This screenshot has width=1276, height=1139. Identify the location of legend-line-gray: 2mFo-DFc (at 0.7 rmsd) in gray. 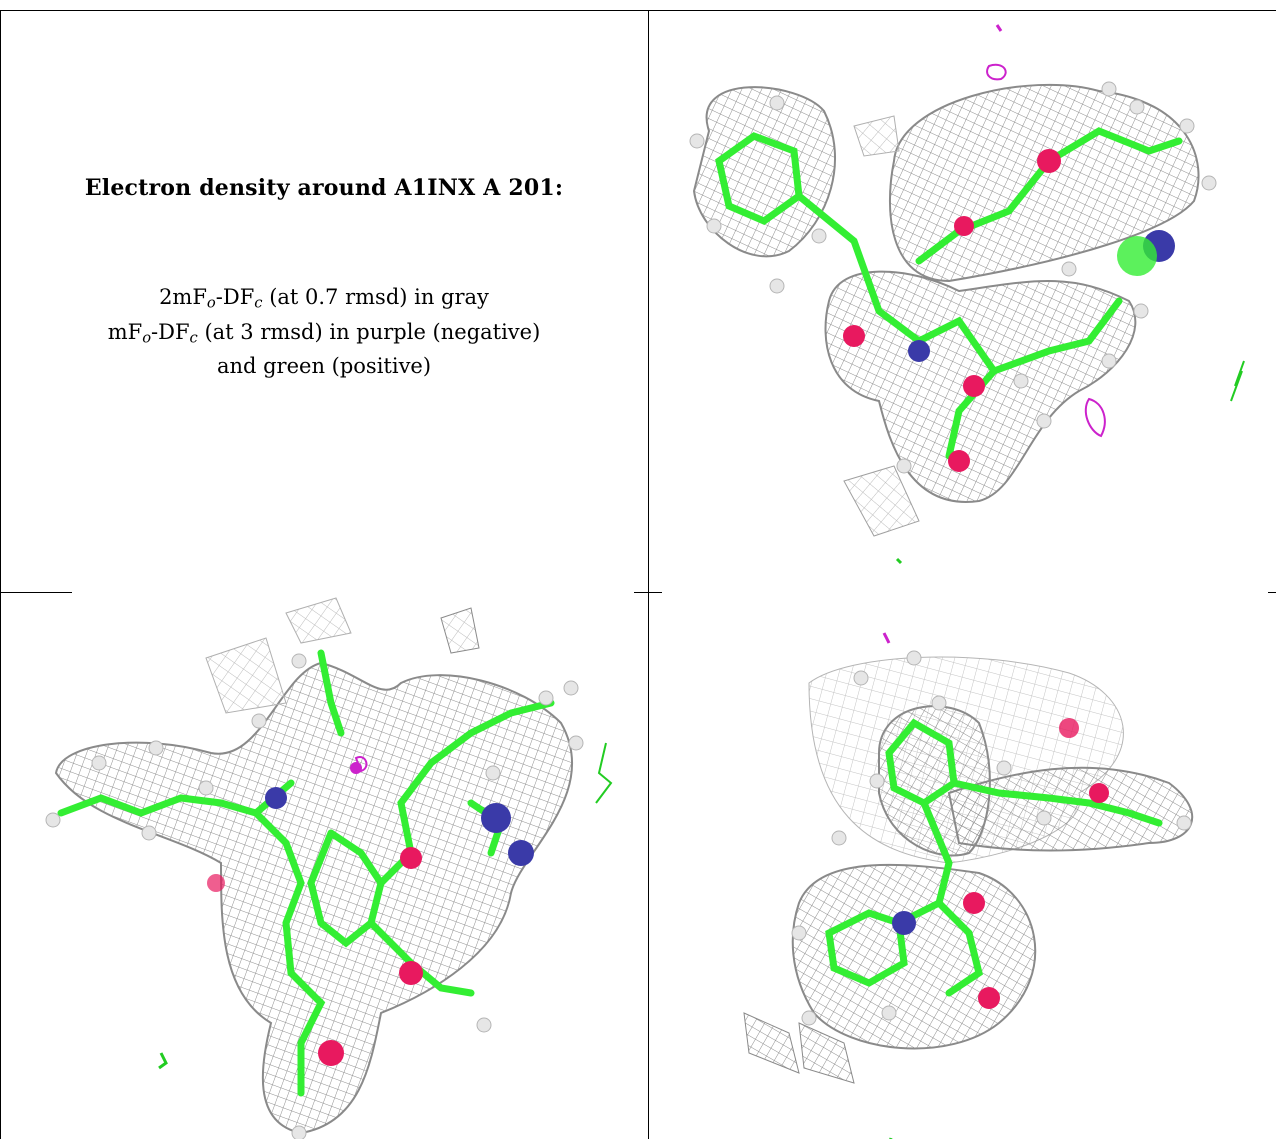
(324, 298).